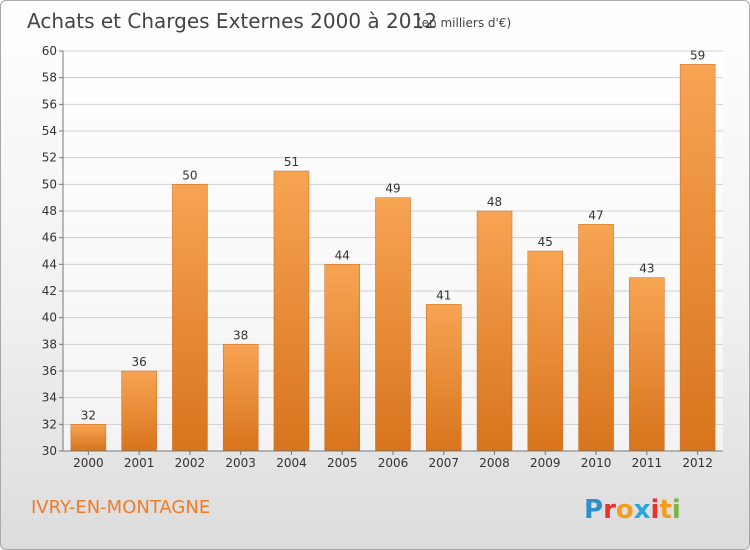 This screenshot has height=550, width=750. Describe the element at coordinates (49, 318) in the screenshot. I see `y-tick-label: 40` at that location.